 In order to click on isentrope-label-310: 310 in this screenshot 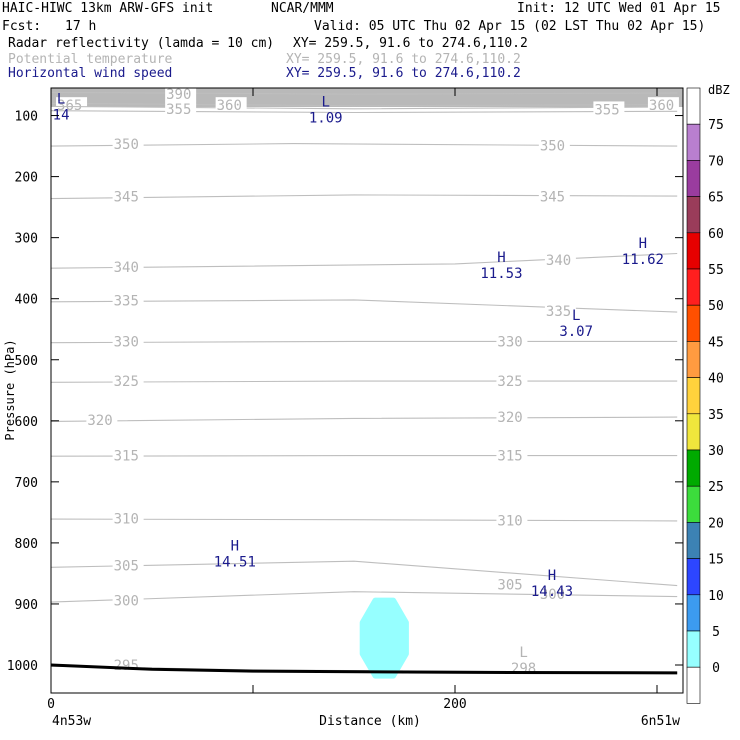, I will do `click(126, 519)`.